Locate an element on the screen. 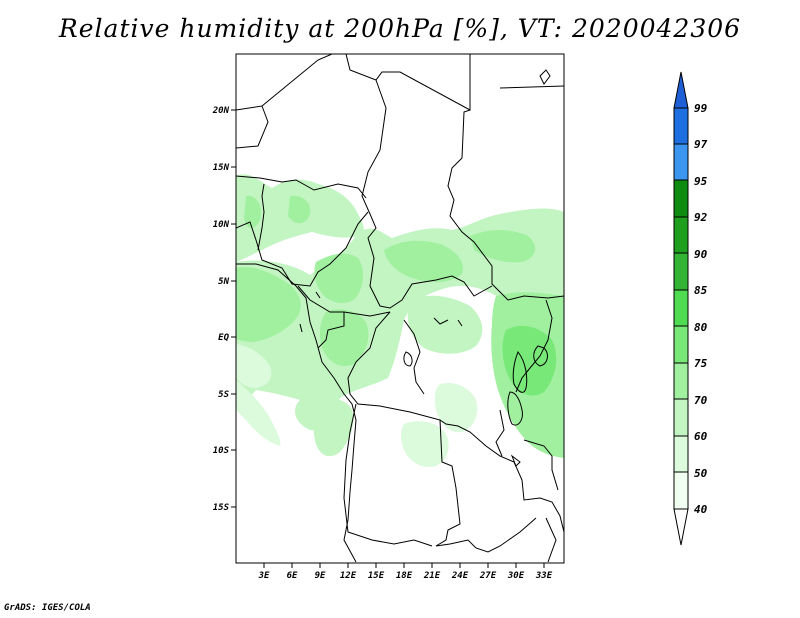  lon-label-6E: 6E is located at coordinates (292, 576).